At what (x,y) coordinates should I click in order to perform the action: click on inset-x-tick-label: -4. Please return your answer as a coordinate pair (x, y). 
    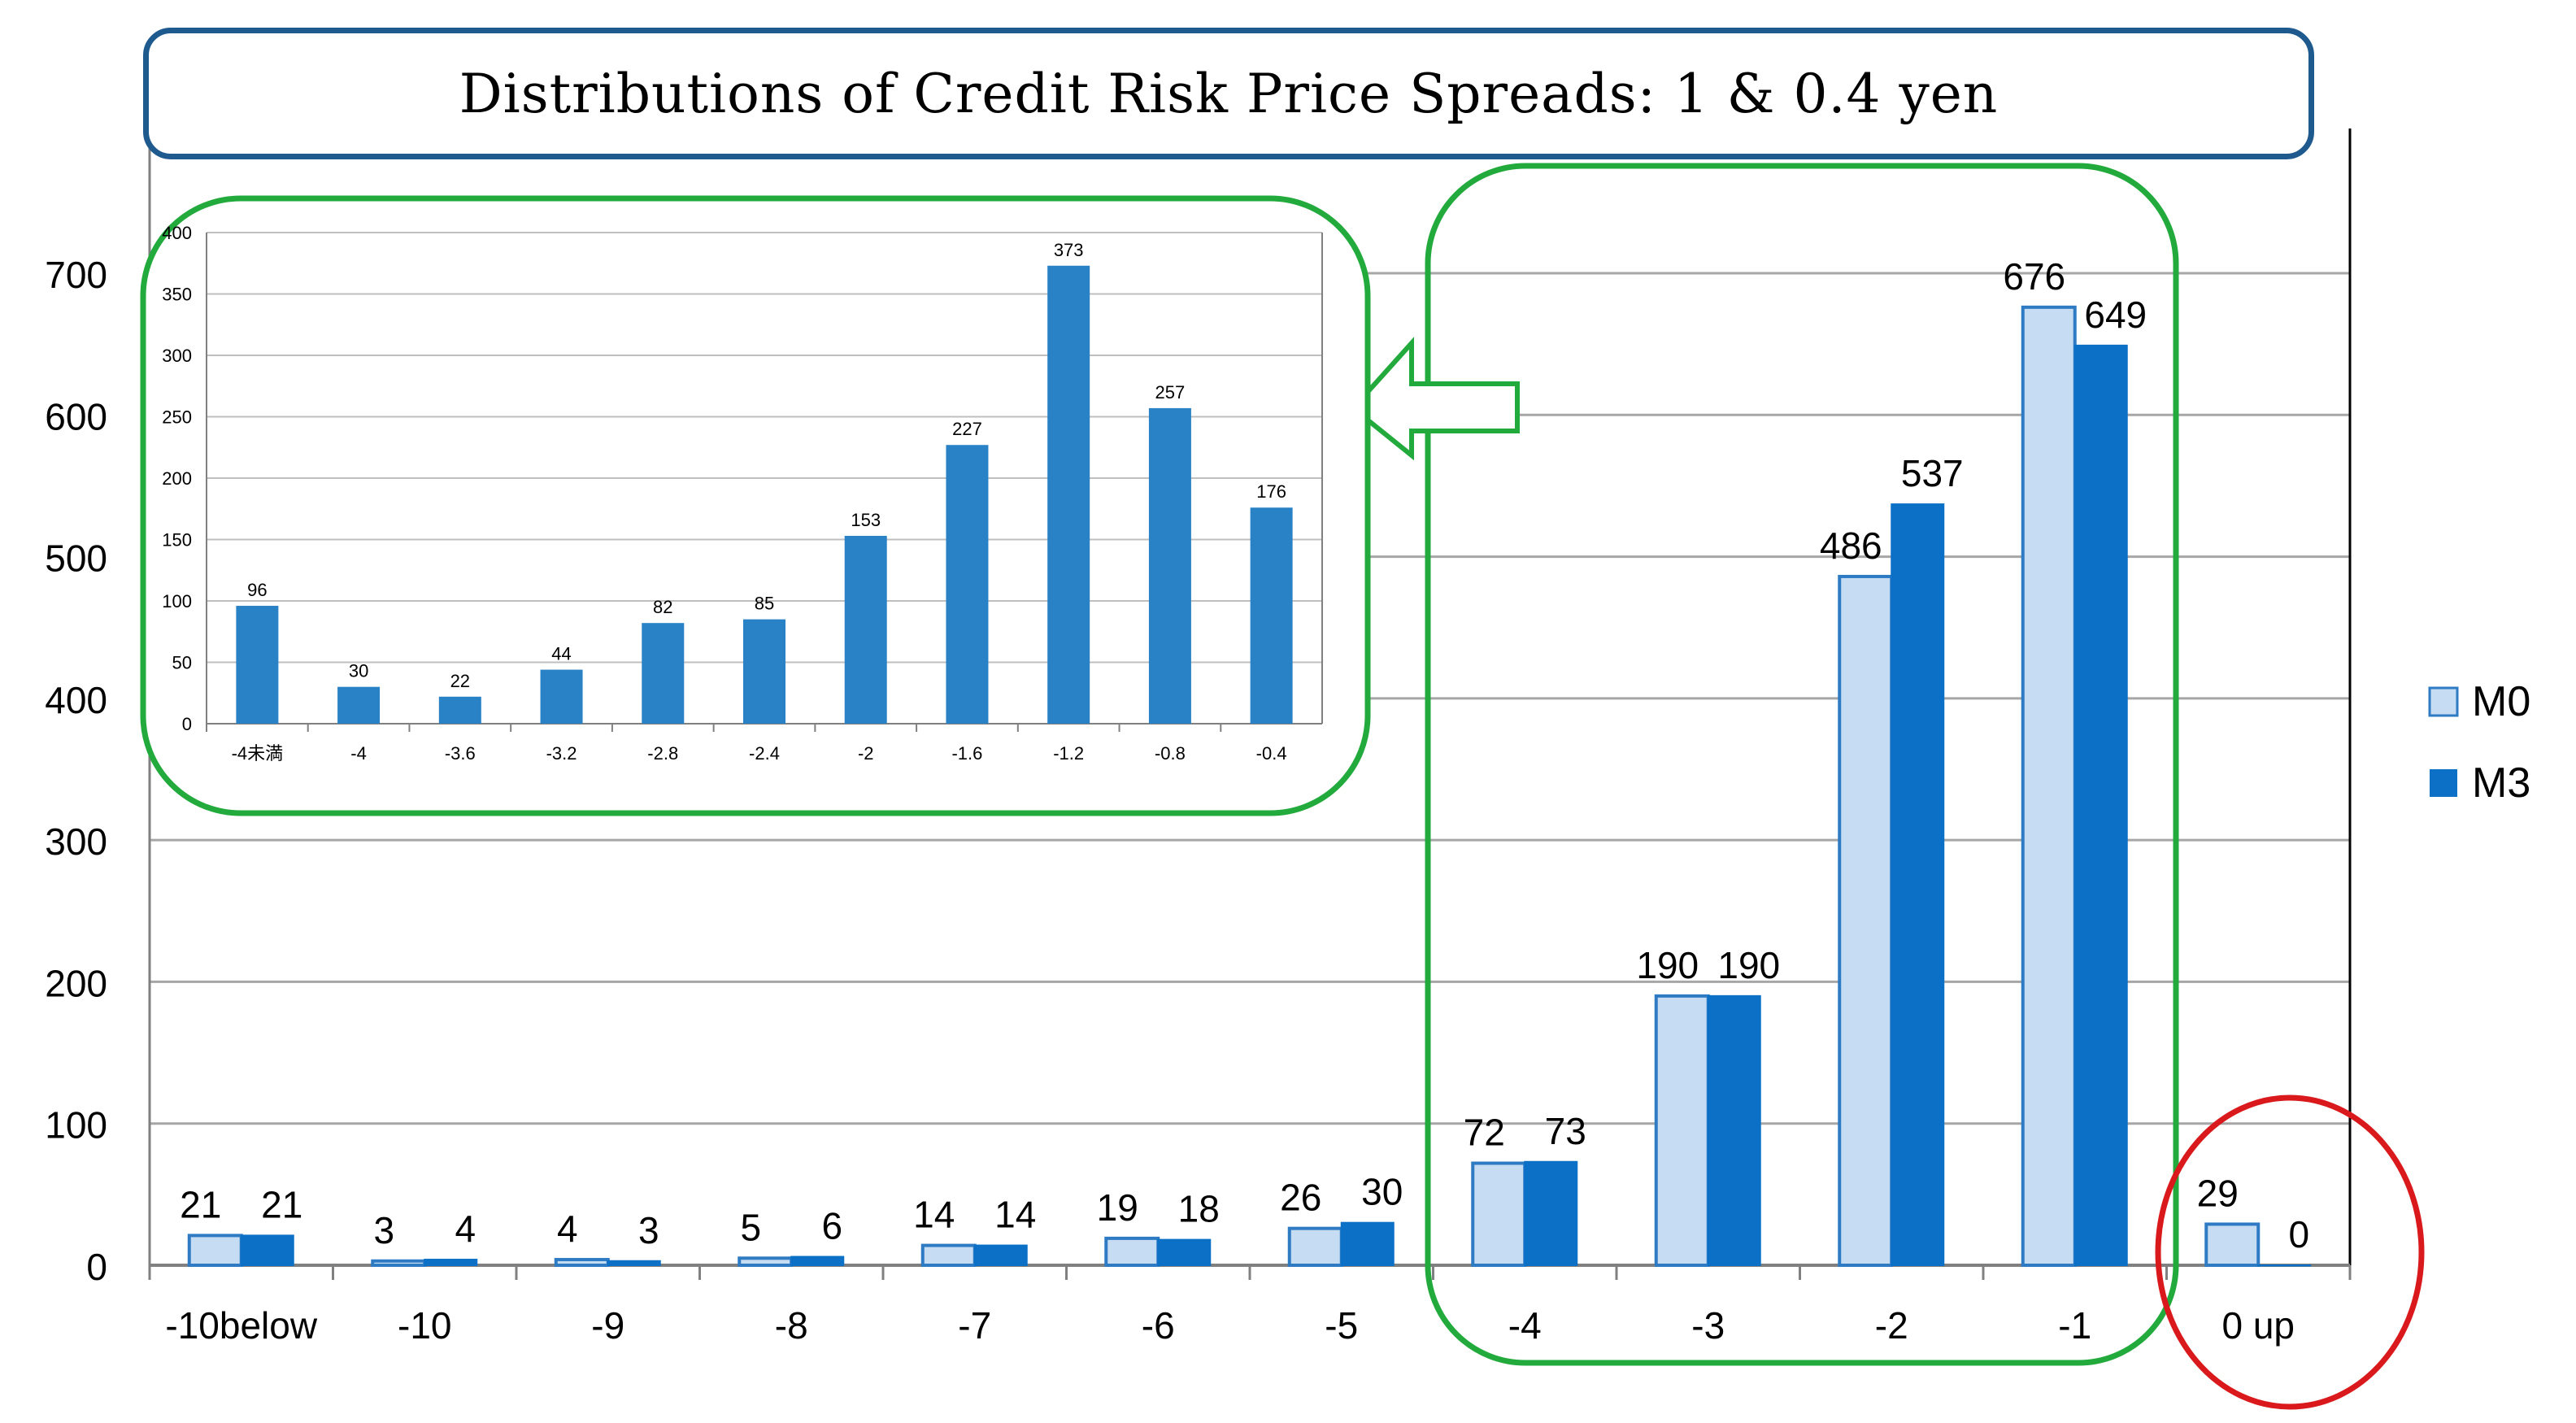
    Looking at the image, I should click on (359, 753).